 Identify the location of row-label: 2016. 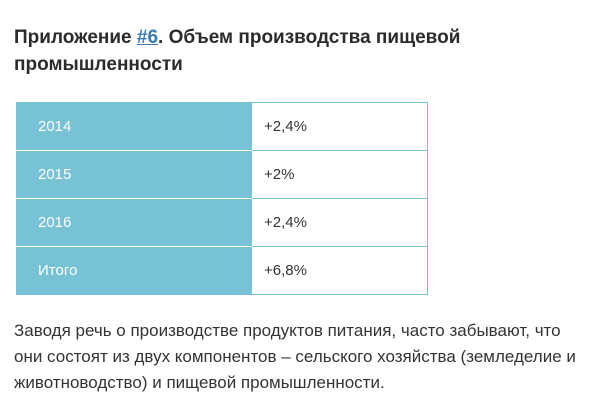
(134, 222).